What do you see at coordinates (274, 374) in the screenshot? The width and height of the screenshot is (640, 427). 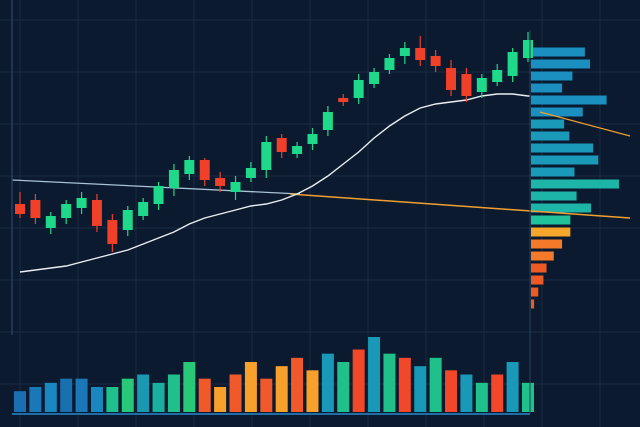 I see `volume-bars` at bounding box center [274, 374].